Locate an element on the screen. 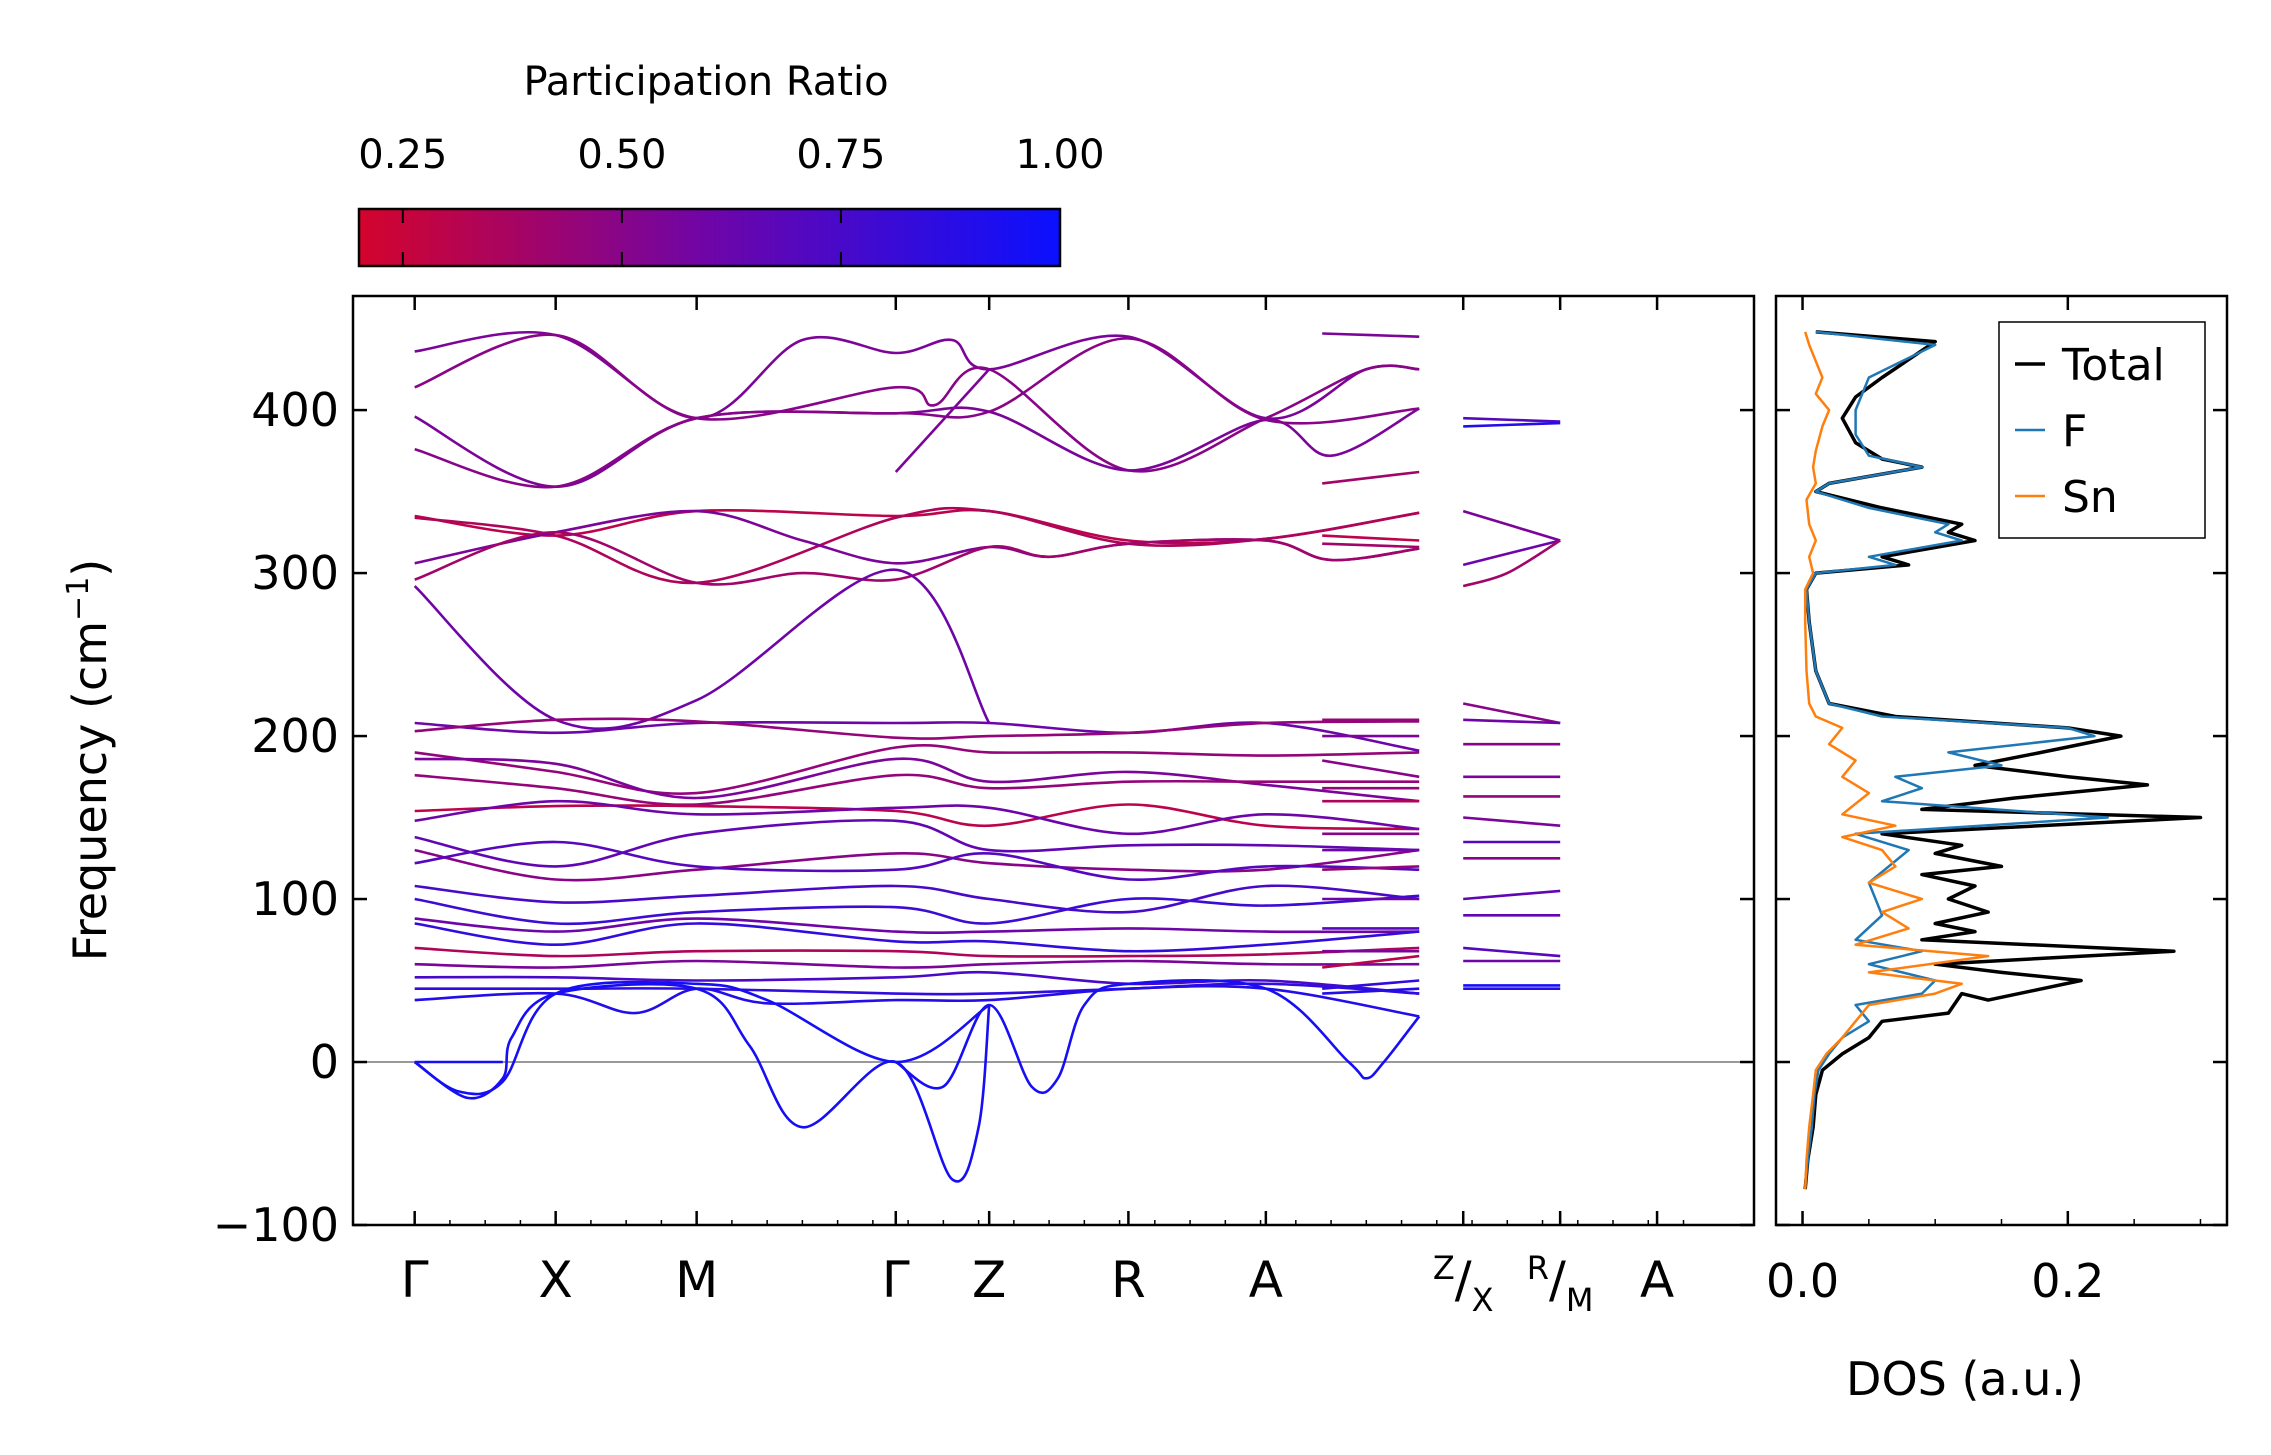 The height and width of the screenshot is (1455, 2271). band-y-tick-label: −100 is located at coordinates (276, 1225).